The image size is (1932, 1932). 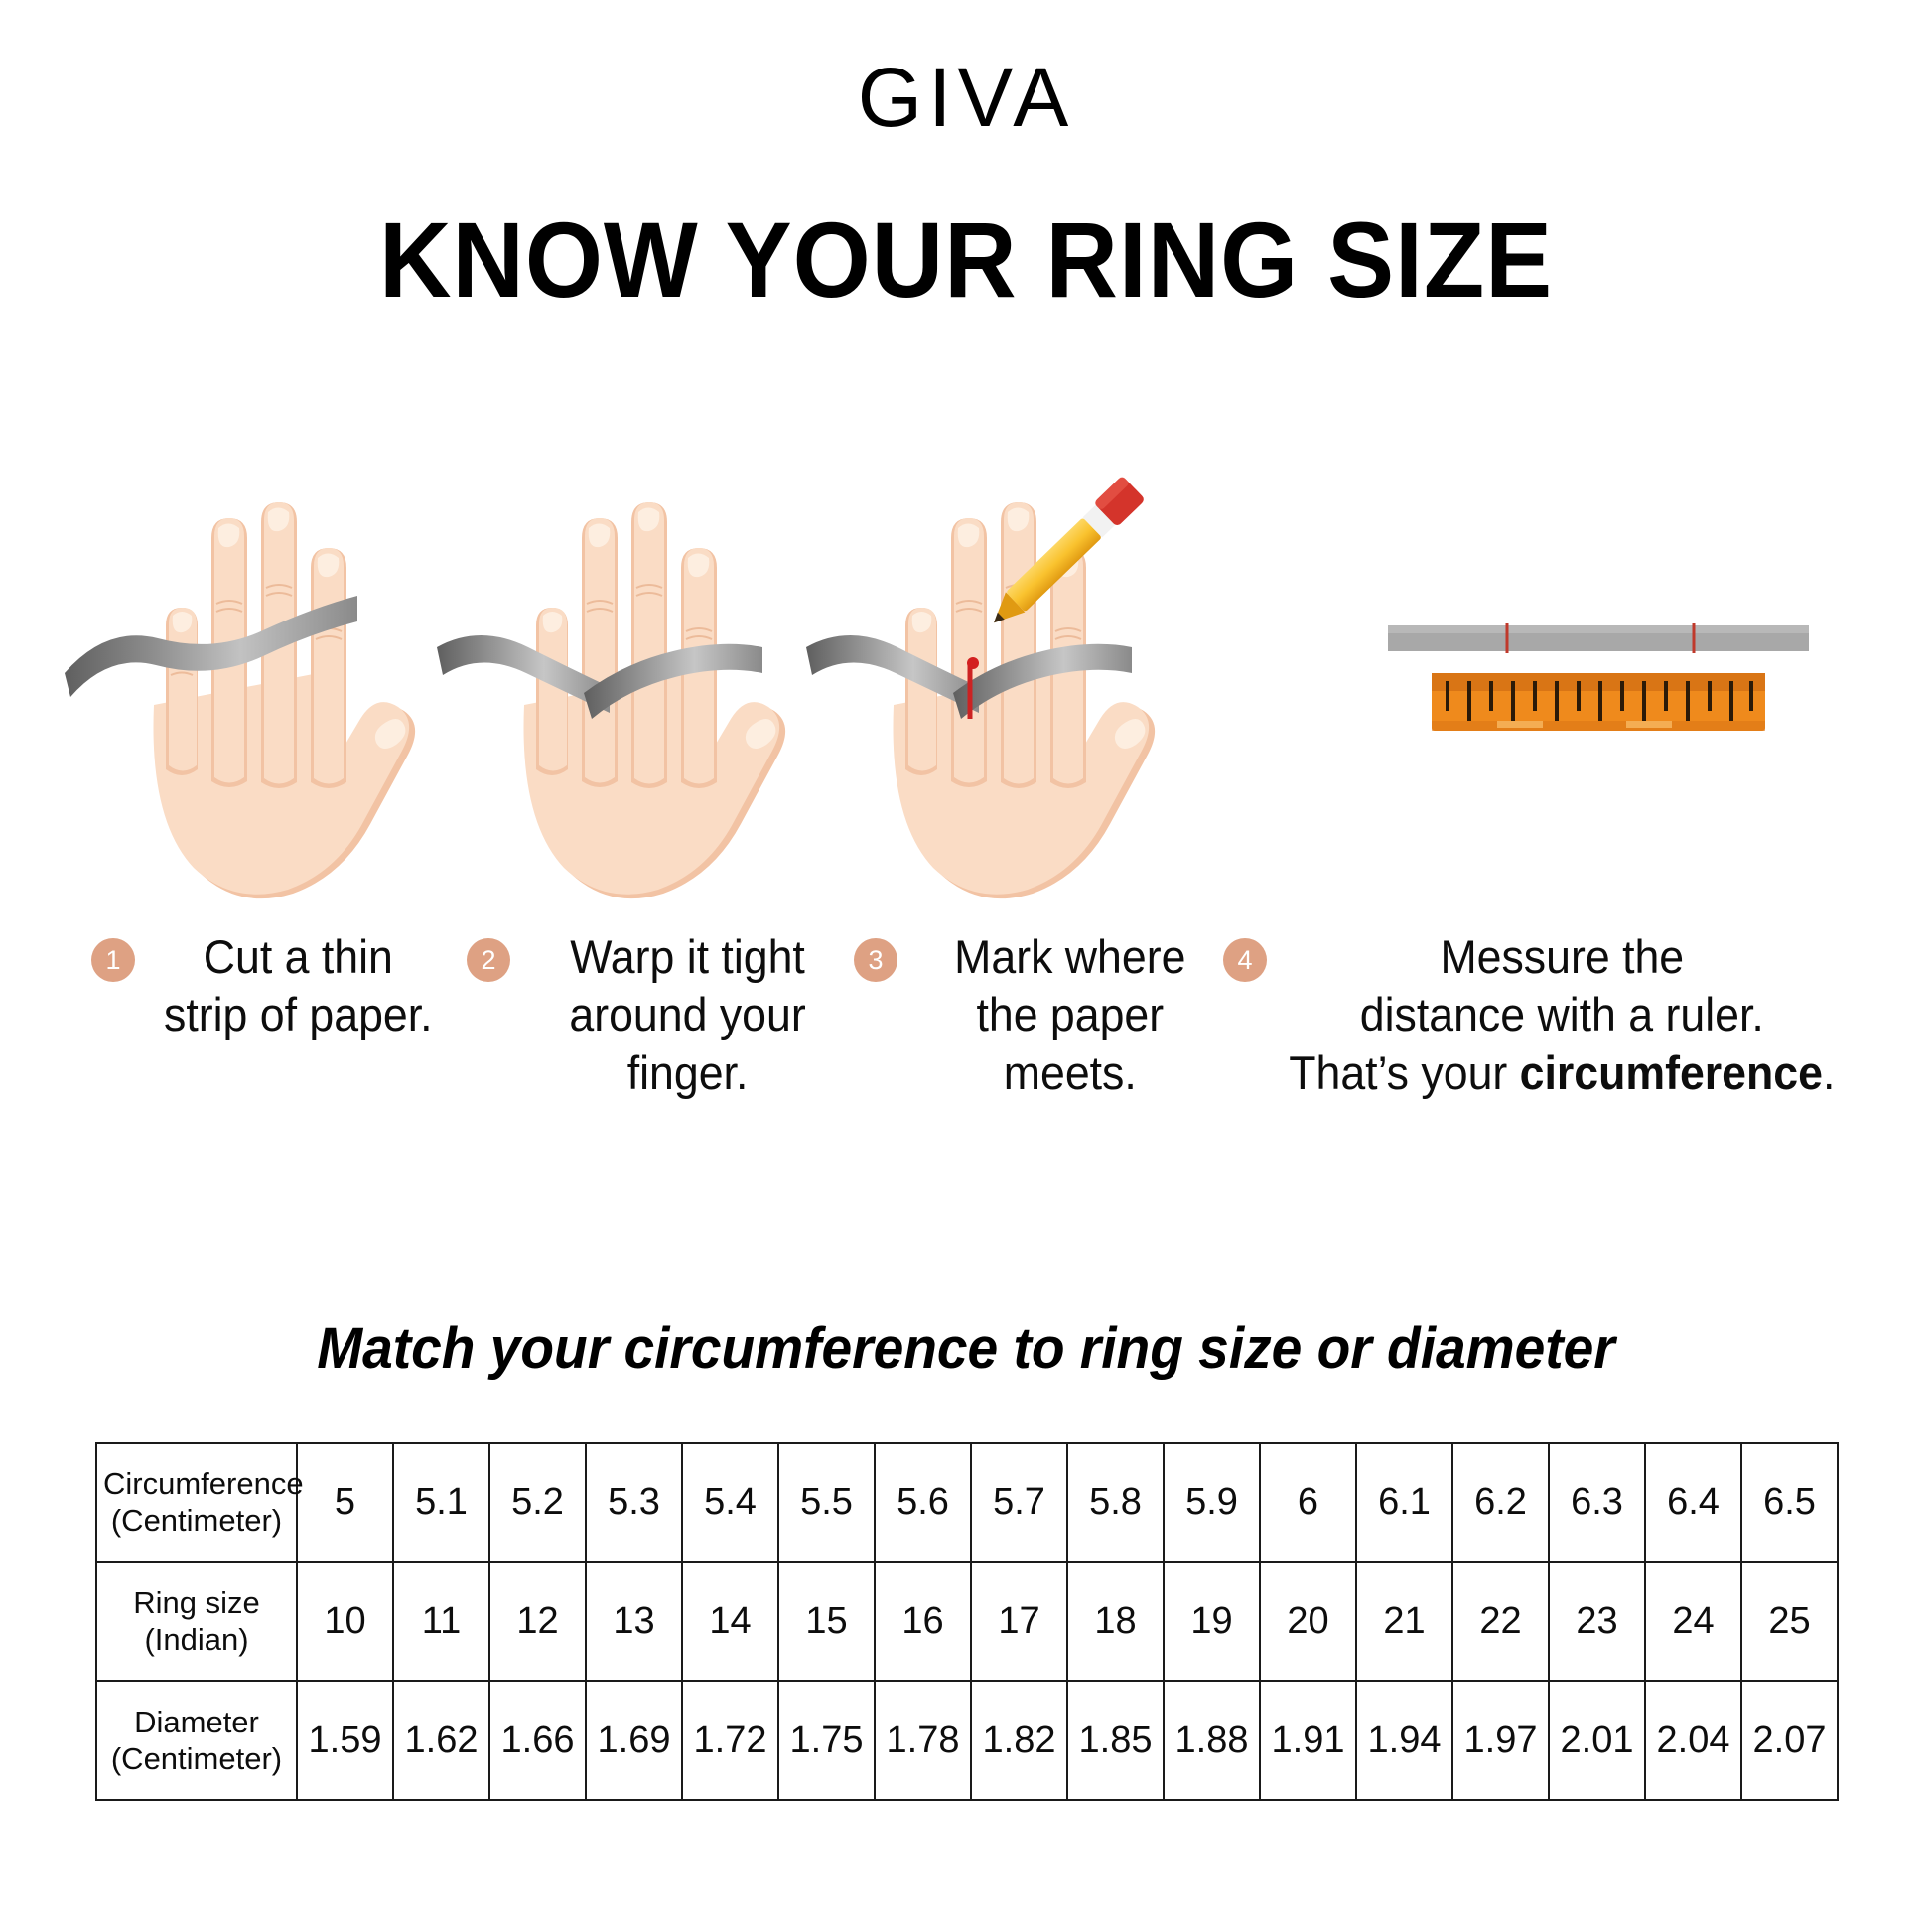 What do you see at coordinates (966, 97) in the screenshot?
I see `brand-logo: GIVA` at bounding box center [966, 97].